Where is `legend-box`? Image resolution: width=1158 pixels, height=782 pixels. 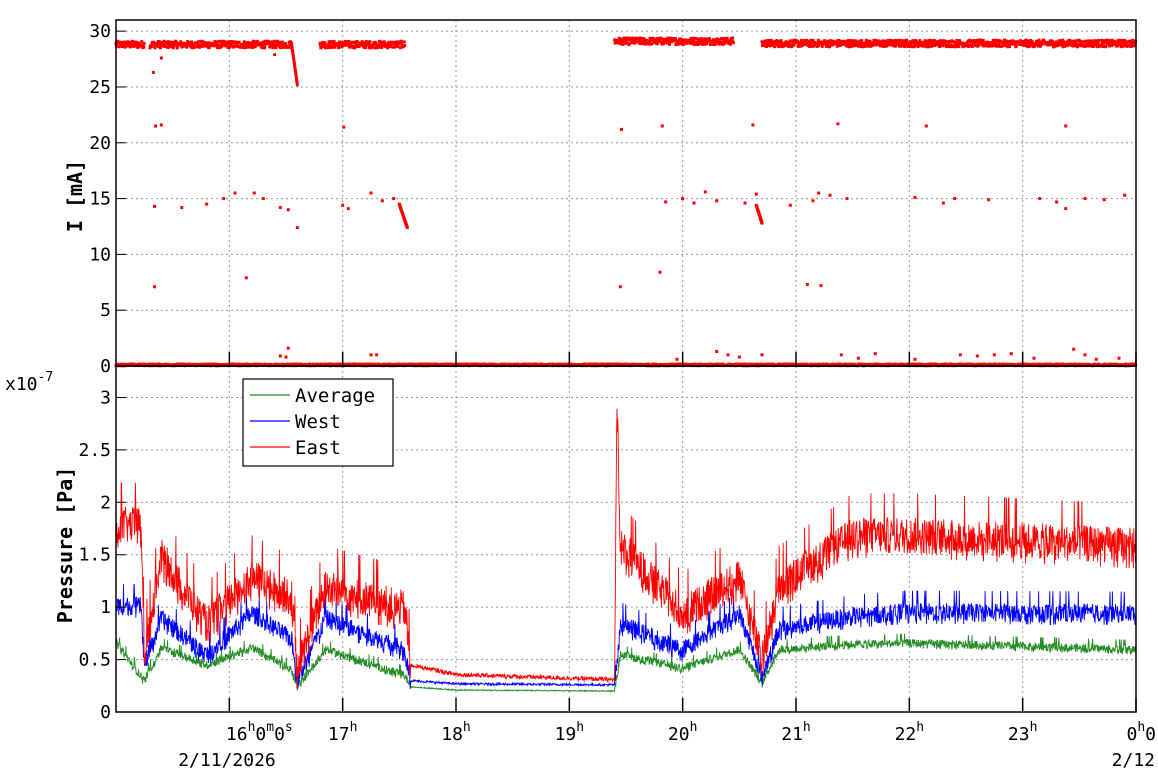
legend-box is located at coordinates (318, 422).